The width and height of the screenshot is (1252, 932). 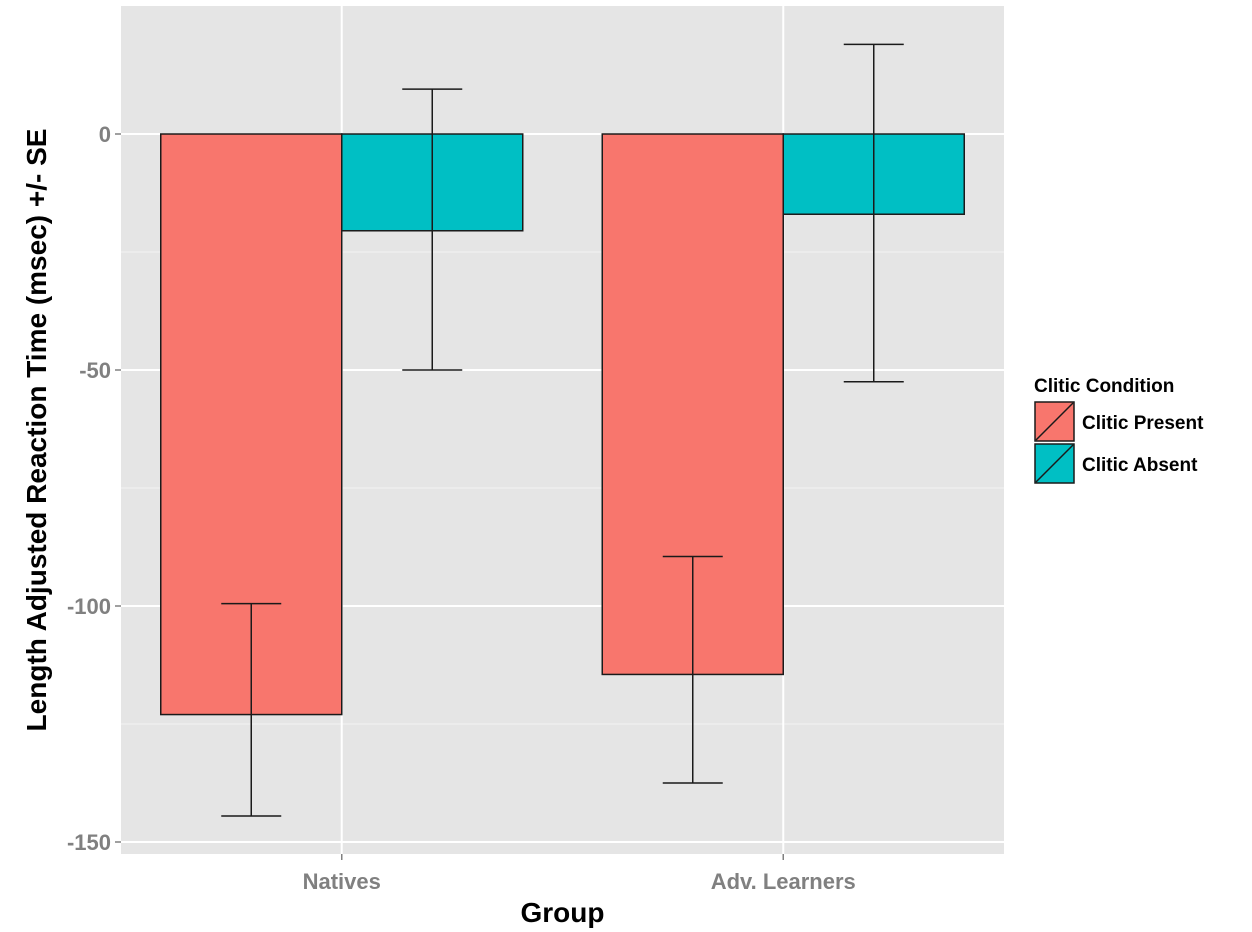 What do you see at coordinates (89, 606) in the screenshot?
I see `y-tick-label: -100` at bounding box center [89, 606].